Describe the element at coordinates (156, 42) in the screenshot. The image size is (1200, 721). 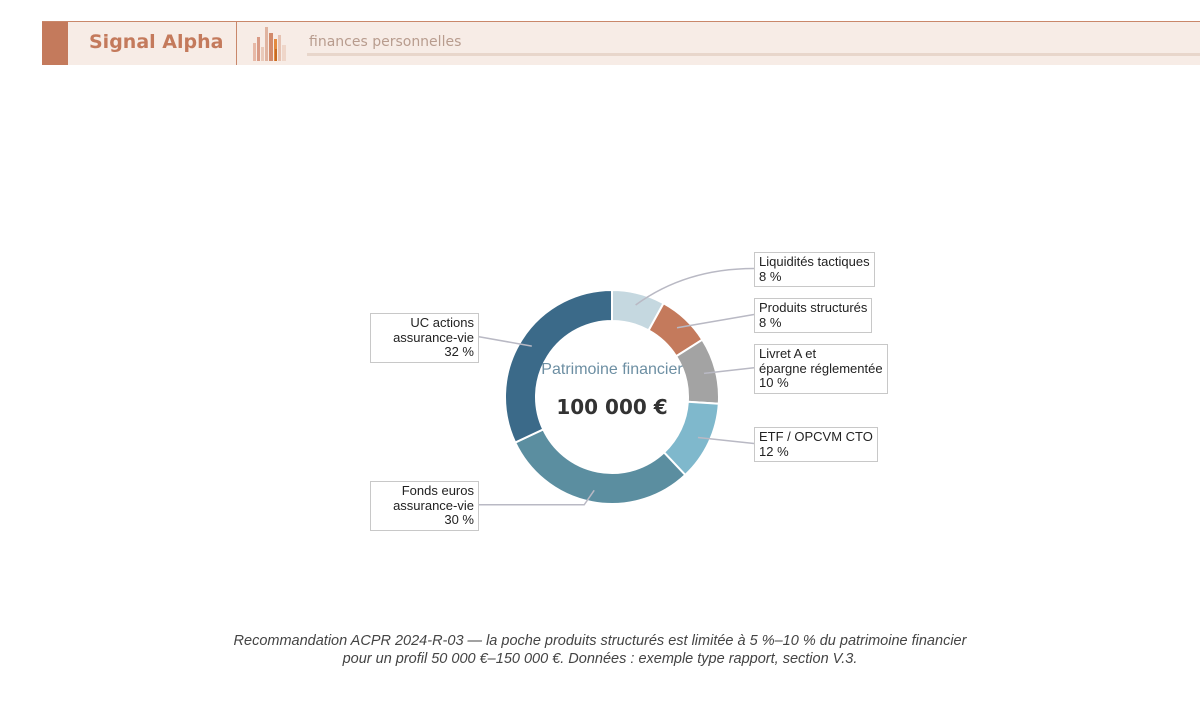
I see `brand-title: Signal Alpha` at that location.